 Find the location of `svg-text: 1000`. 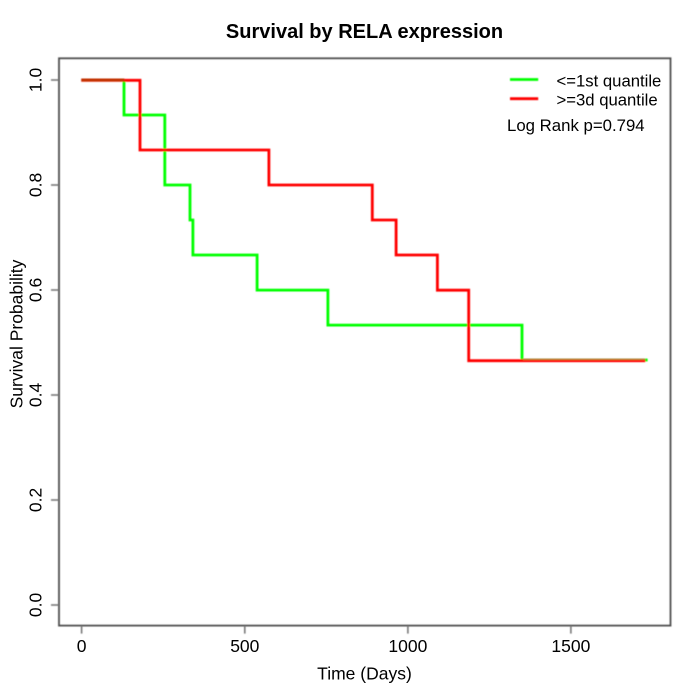

svg-text: 1000 is located at coordinates (407, 646).